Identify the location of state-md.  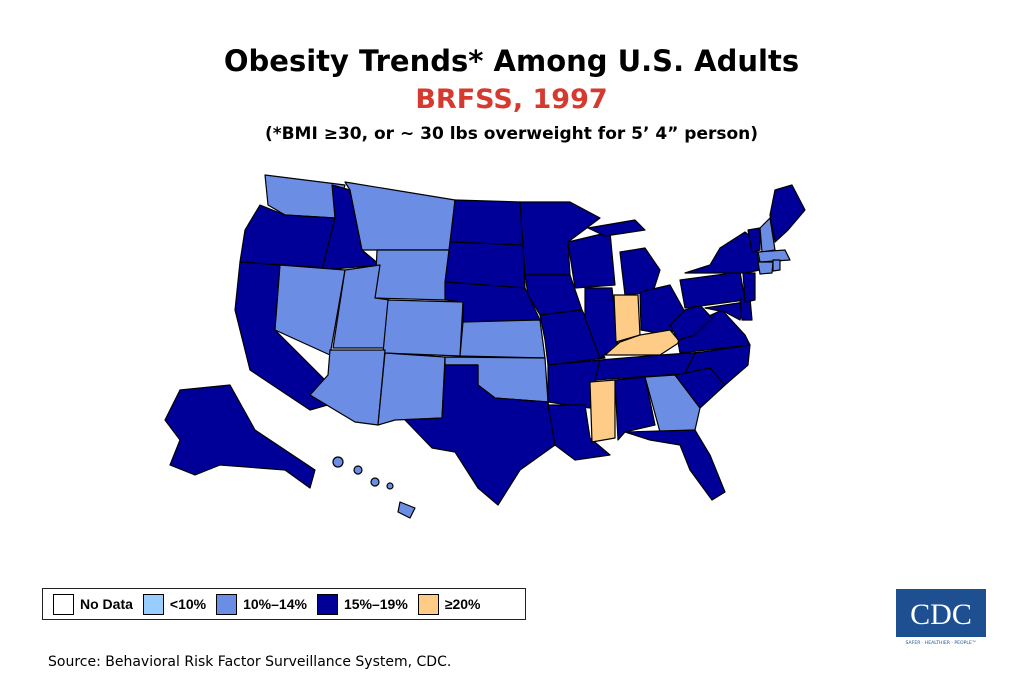
(725, 311).